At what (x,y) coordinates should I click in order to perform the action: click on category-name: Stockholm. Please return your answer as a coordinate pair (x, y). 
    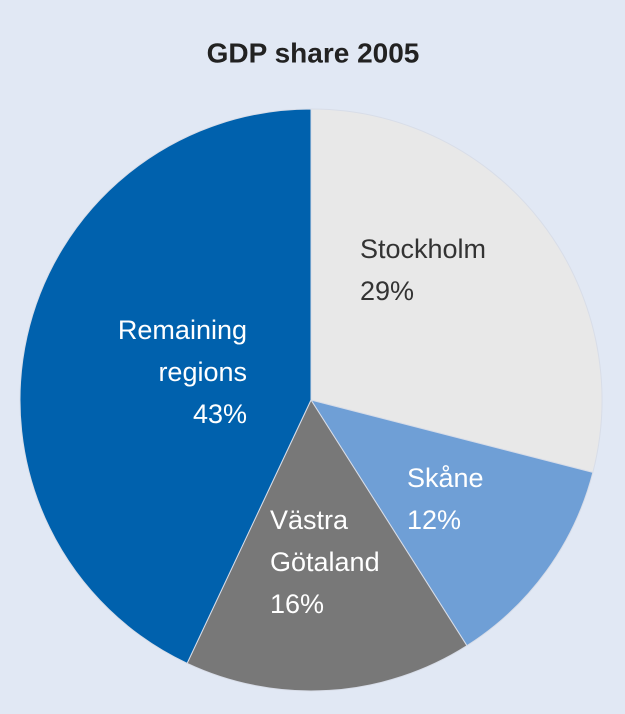
    Looking at the image, I should click on (423, 249).